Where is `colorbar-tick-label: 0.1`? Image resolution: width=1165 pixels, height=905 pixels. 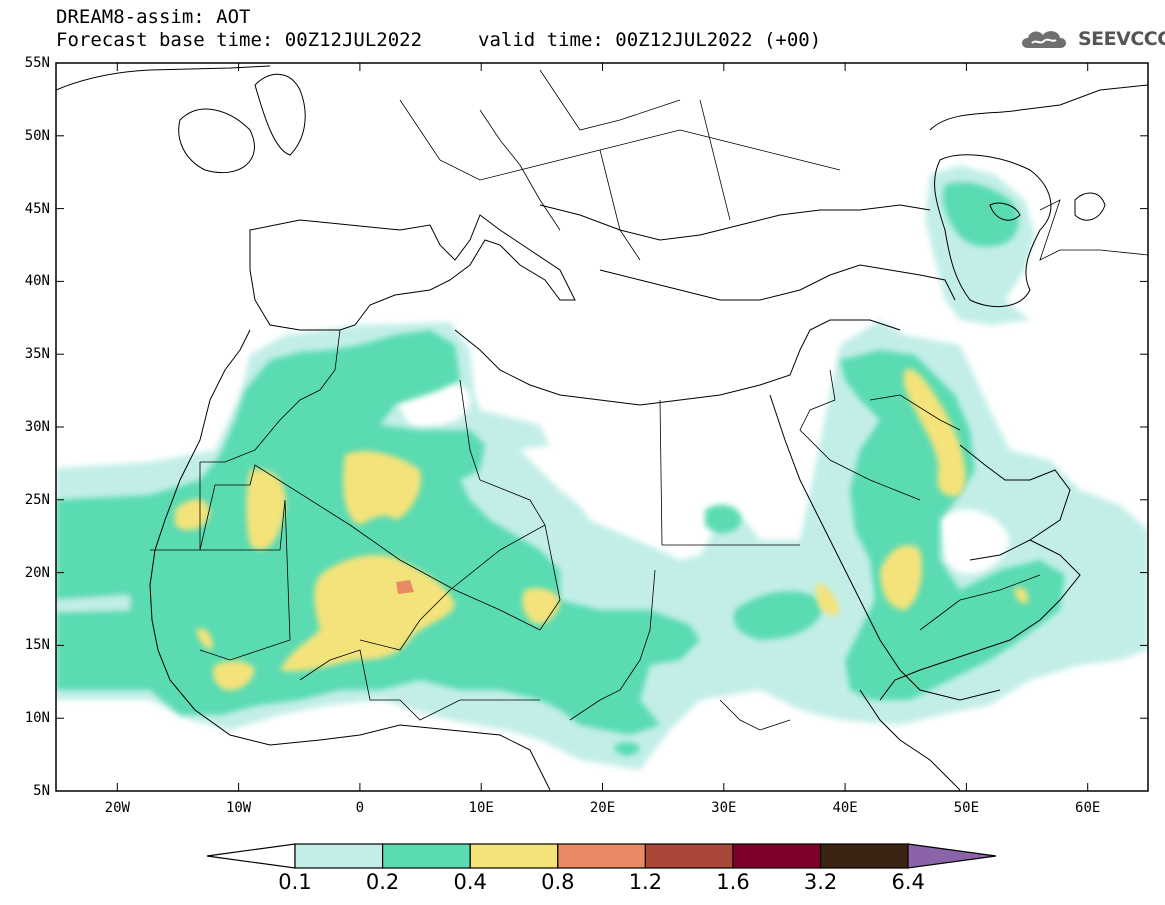
colorbar-tick-label: 0.1 is located at coordinates (295, 882).